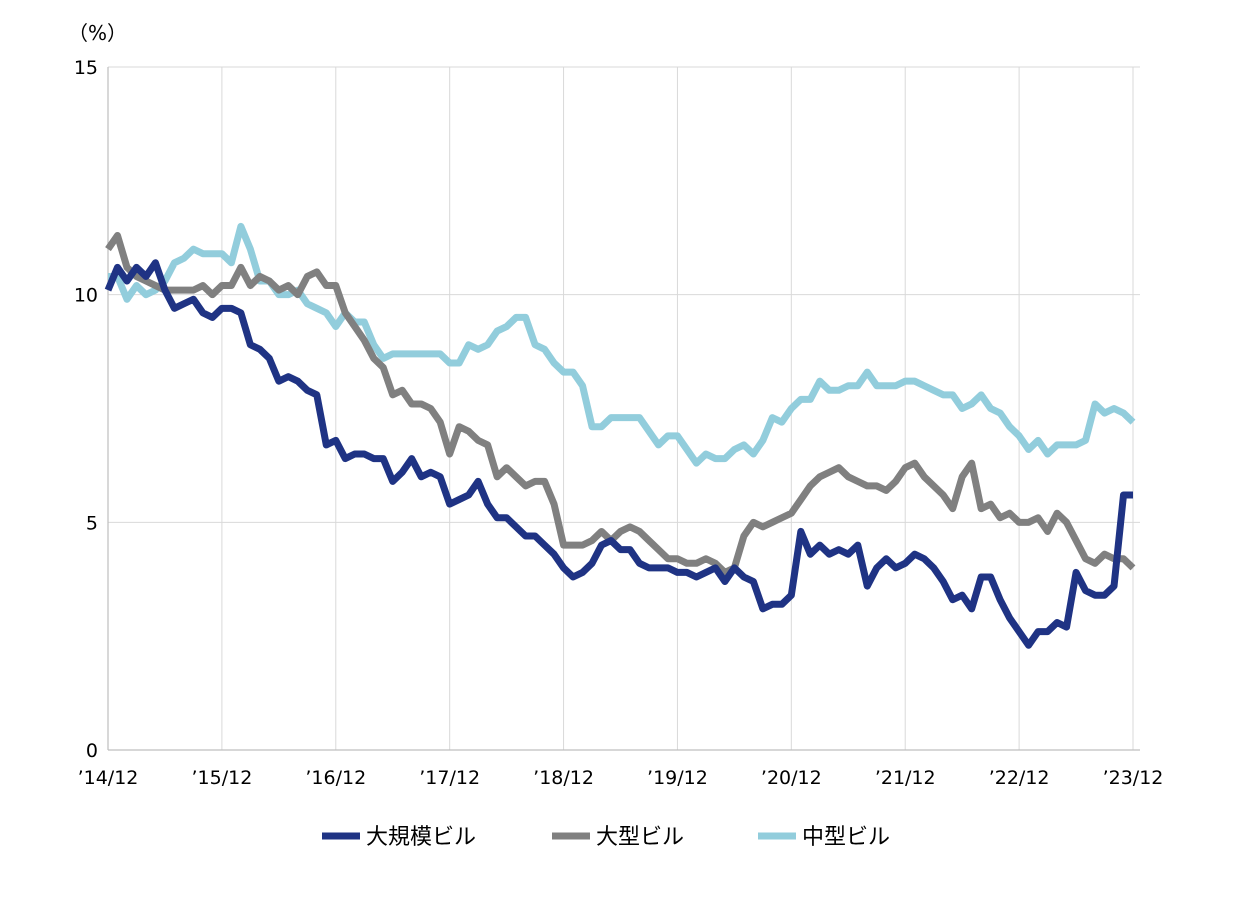  What do you see at coordinates (92, 523) in the screenshot?
I see `y-tick-label: 5` at bounding box center [92, 523].